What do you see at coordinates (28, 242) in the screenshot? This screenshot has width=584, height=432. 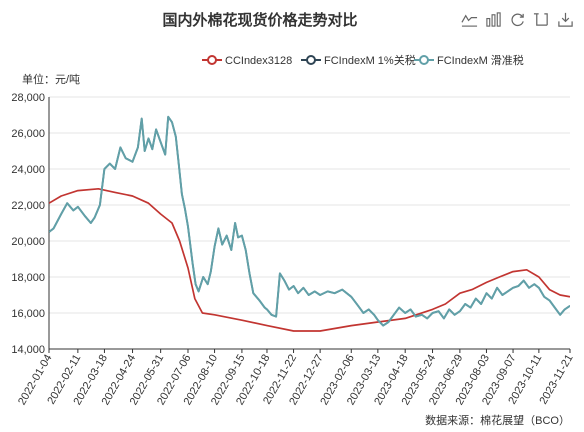 I see `y-tick-label: 20,000` at bounding box center [28, 242].